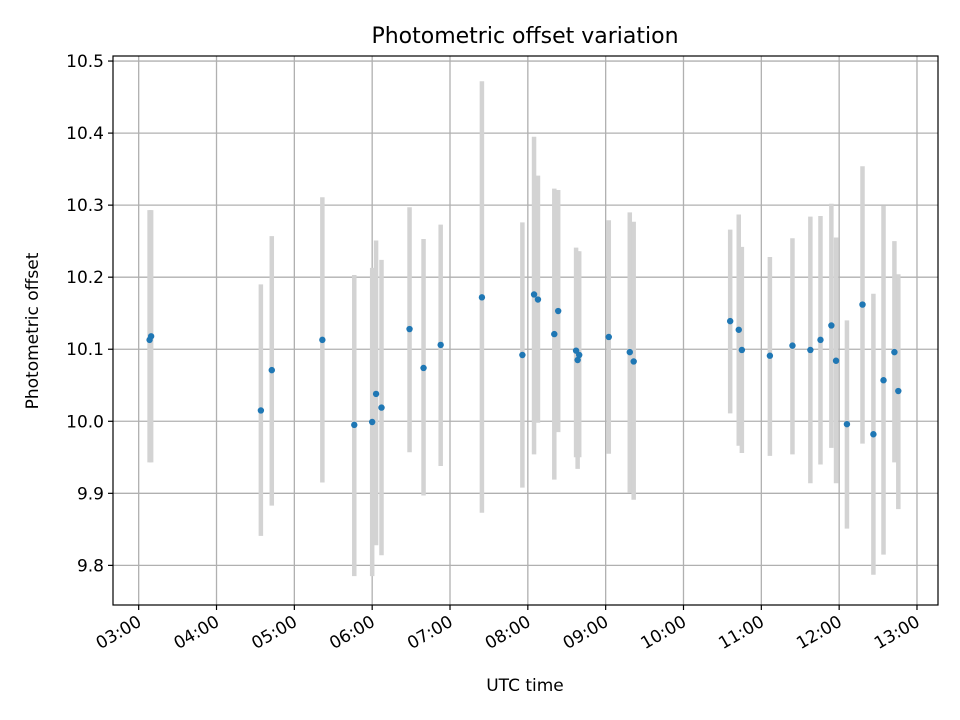  What do you see at coordinates (430, 633) in the screenshot?
I see `x-tick-label: 07:00` at bounding box center [430, 633].